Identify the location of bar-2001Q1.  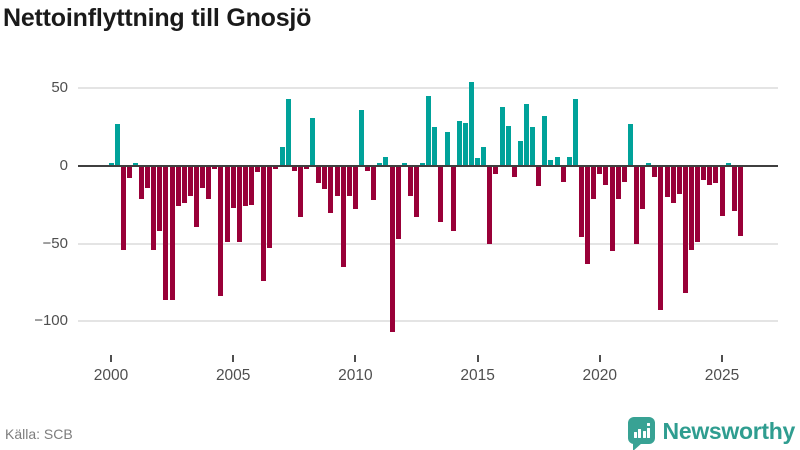
(135, 164).